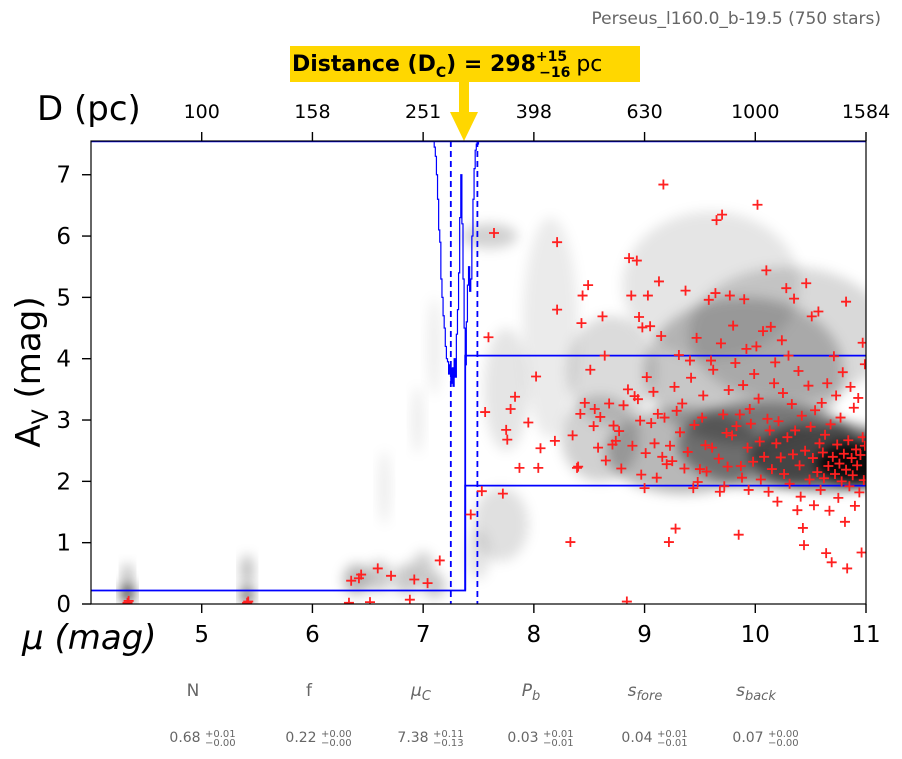 This screenshot has width=902, height=759. I want to click on param-name: Pb, so click(531, 692).